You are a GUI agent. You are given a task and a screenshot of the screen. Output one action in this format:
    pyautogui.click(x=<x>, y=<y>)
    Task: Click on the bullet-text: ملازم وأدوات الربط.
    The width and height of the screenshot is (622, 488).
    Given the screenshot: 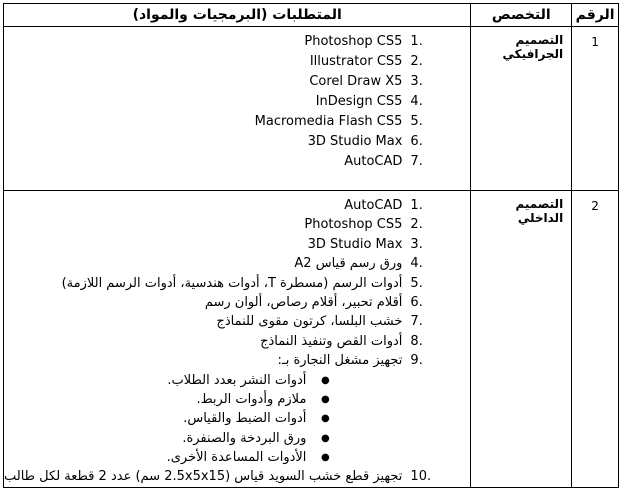 What is the action you would take?
    pyautogui.click(x=251, y=399)
    